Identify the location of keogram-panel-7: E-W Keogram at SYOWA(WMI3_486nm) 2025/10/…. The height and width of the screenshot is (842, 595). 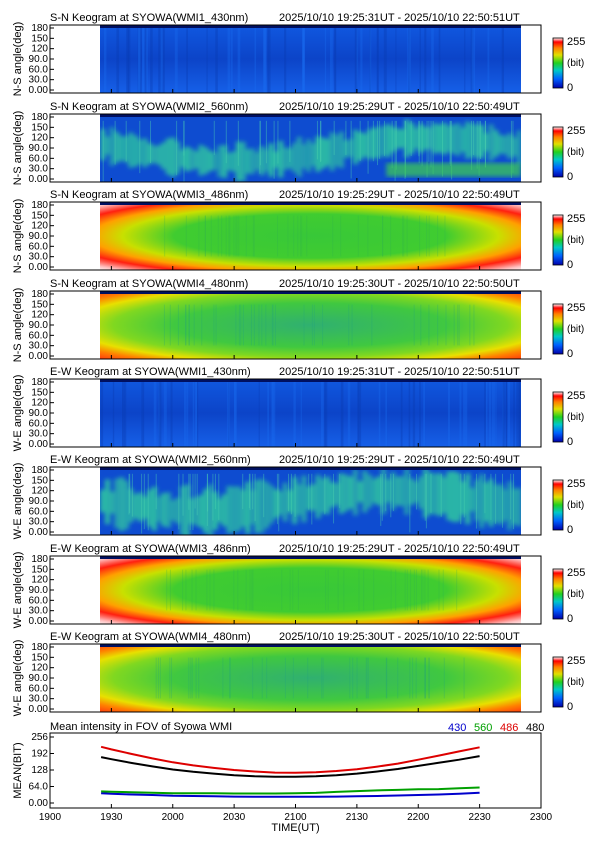
(298, 585).